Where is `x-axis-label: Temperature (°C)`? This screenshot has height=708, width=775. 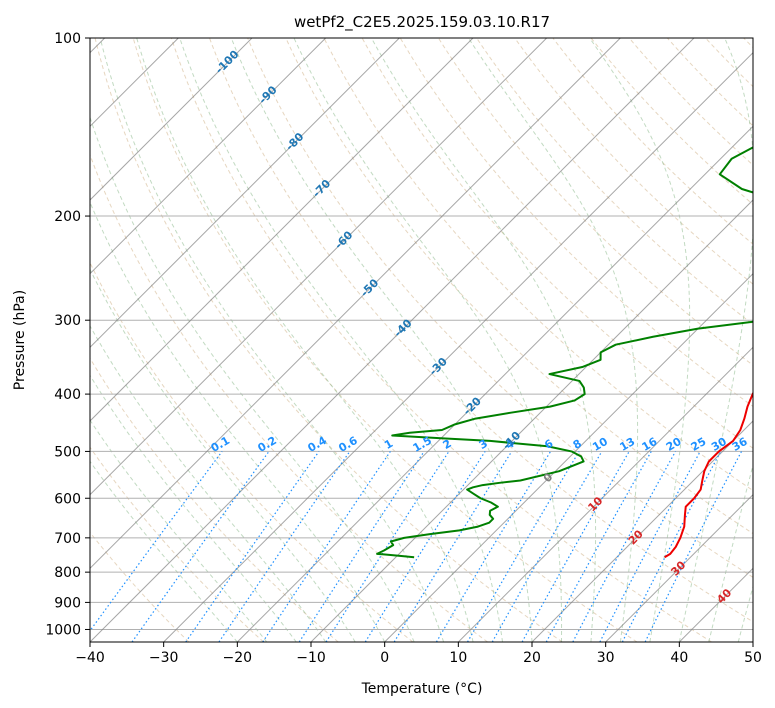 x-axis-label: Temperature (°C) is located at coordinates (422, 689).